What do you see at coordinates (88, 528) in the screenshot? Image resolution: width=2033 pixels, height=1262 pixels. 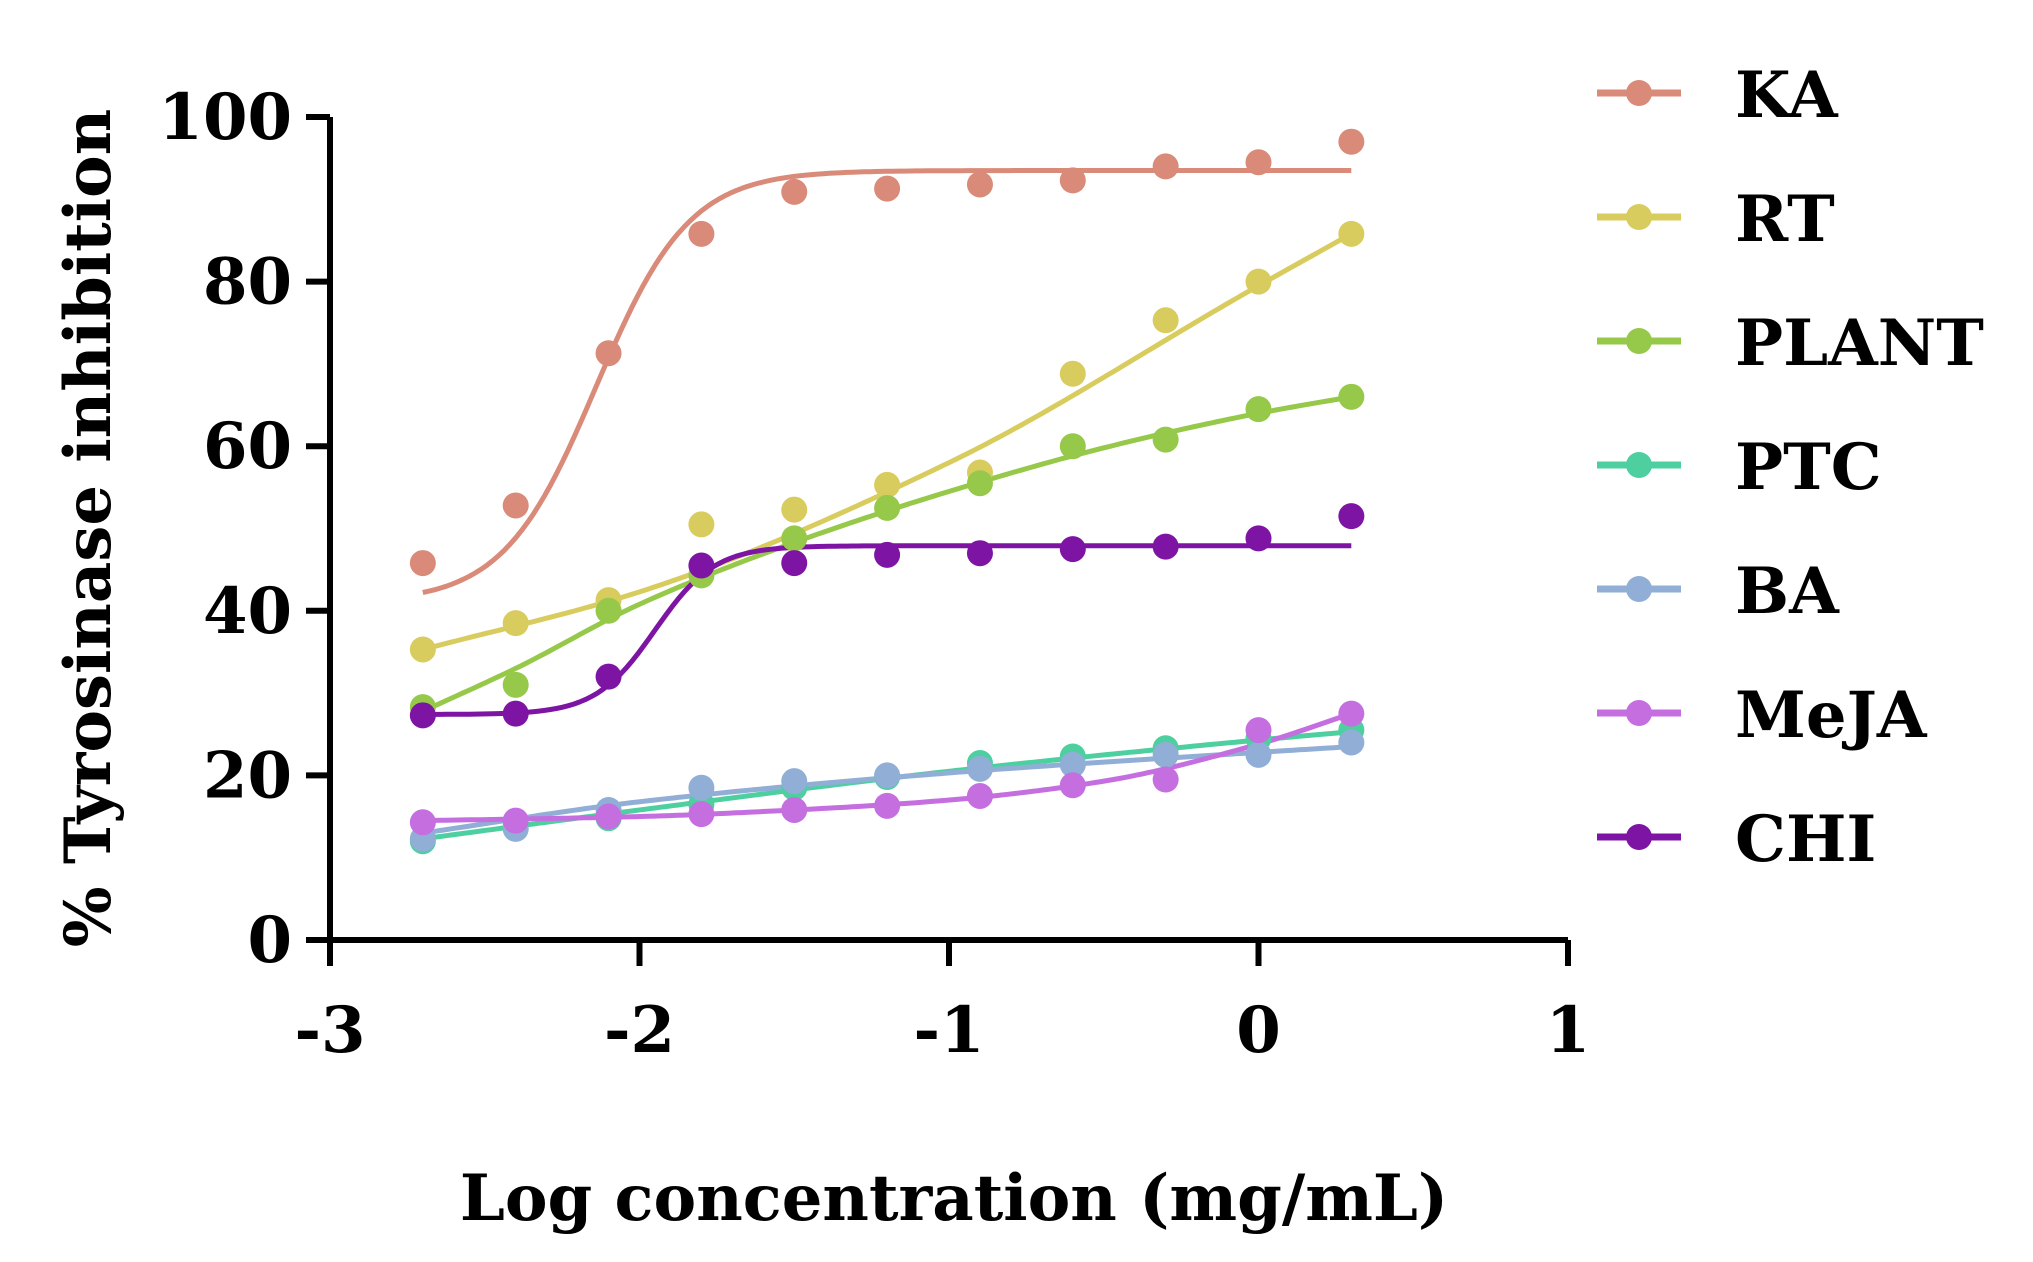 I see `y-axis-title: % Tyrosinase inhibition` at bounding box center [88, 528].